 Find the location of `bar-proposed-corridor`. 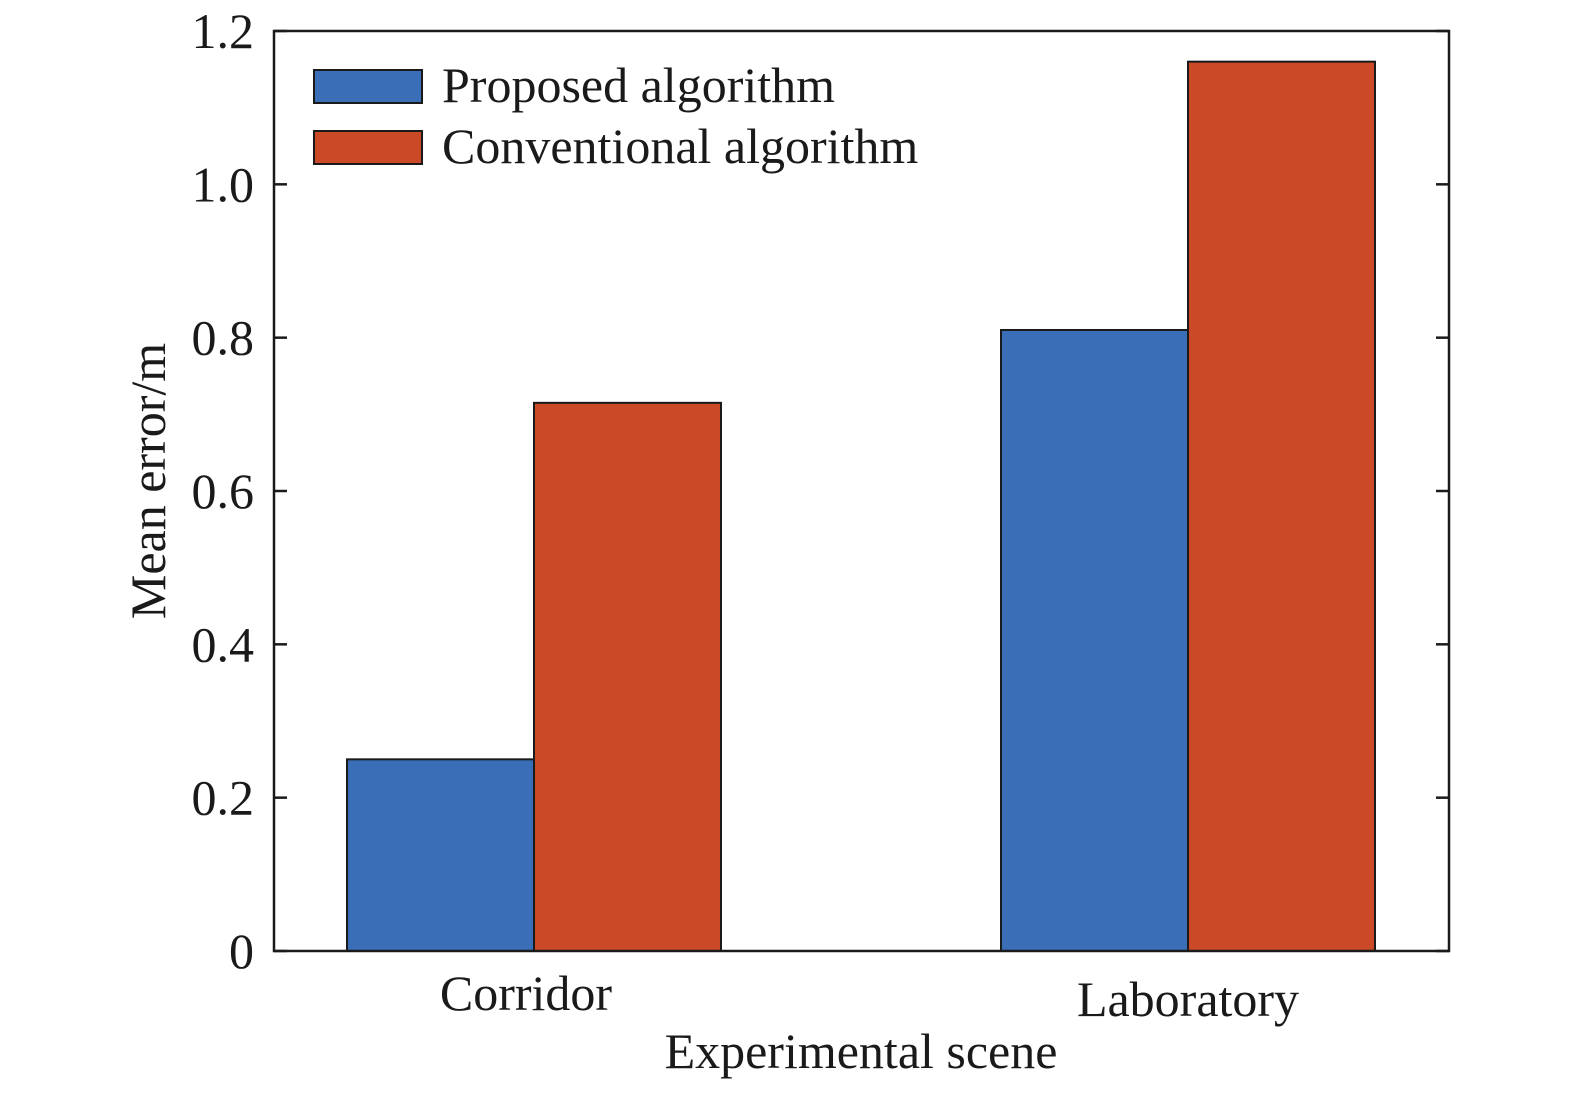

bar-proposed-corridor is located at coordinates (440, 855).